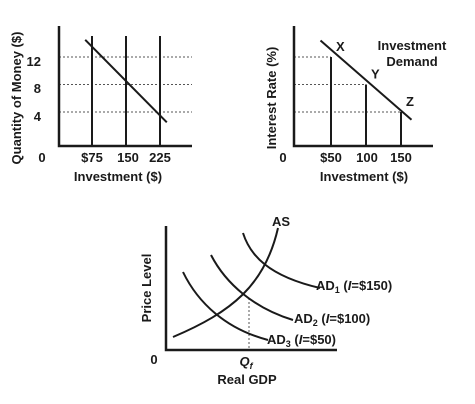 This screenshot has width=475, height=404. What do you see at coordinates (371, 285) in the screenshot?
I see `ad1-rest: =$150)` at bounding box center [371, 285].